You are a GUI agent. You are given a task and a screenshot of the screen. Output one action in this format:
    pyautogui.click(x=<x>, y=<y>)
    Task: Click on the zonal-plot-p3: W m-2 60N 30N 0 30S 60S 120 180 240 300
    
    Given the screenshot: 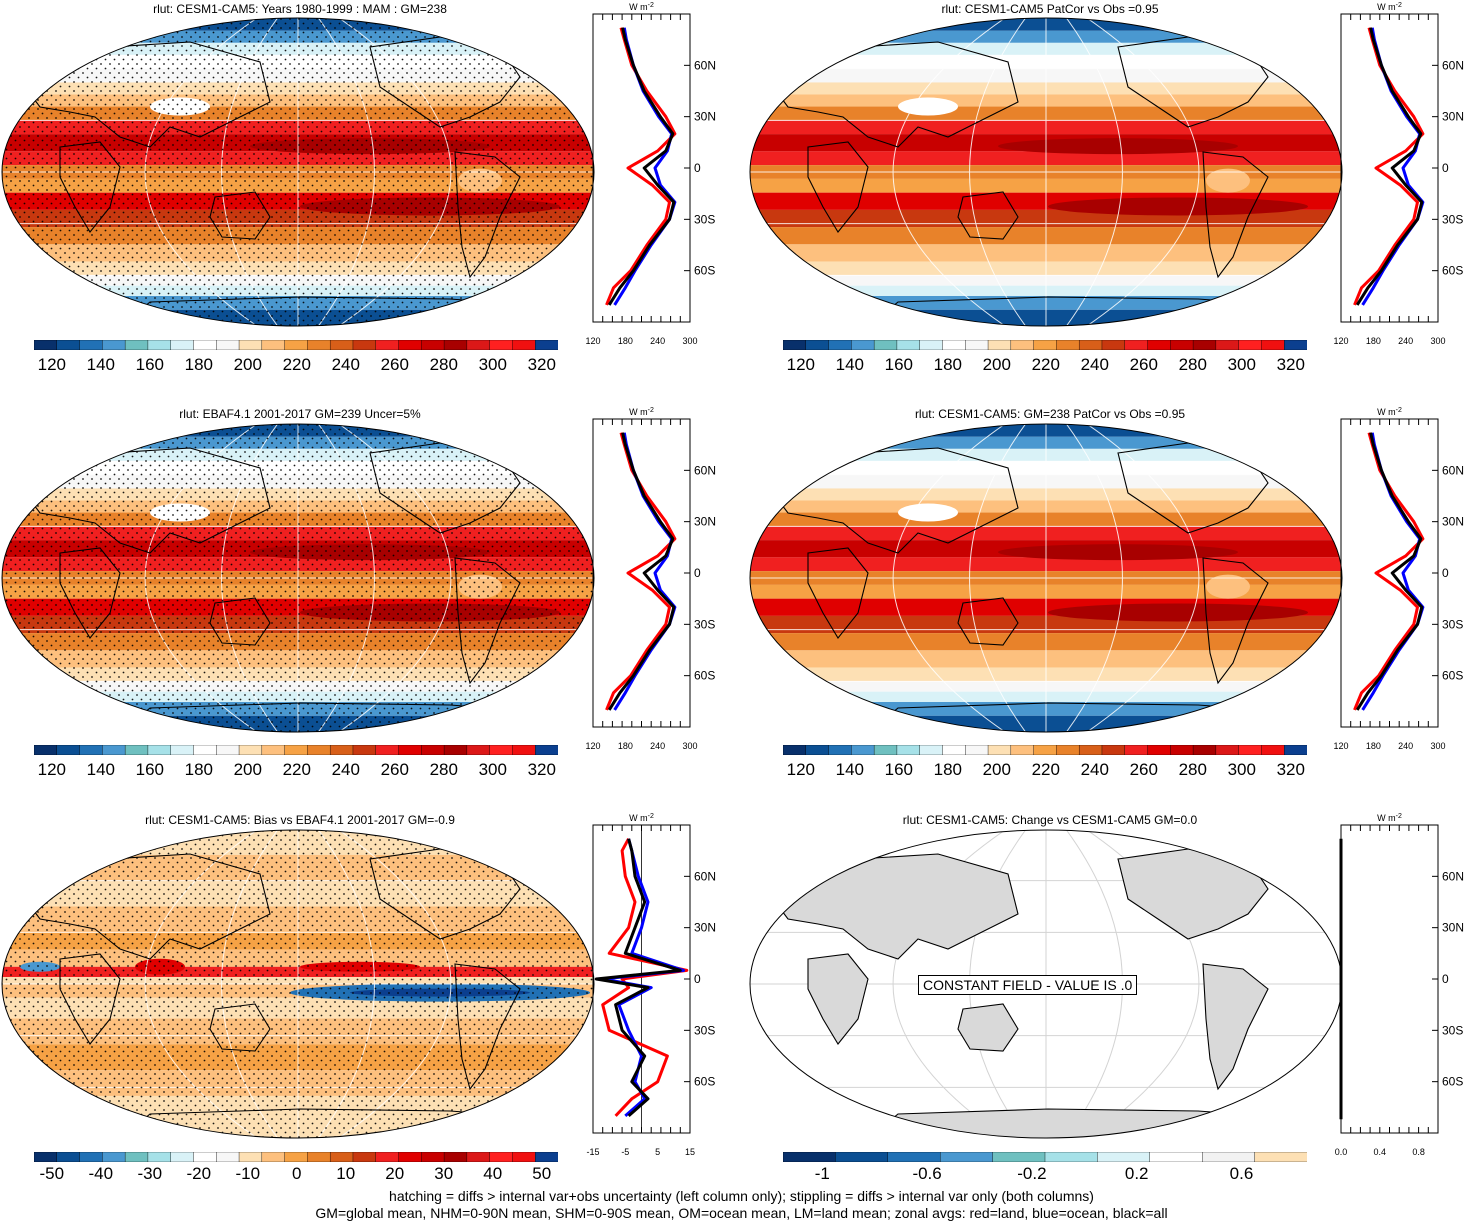 What is the action you would take?
    pyautogui.click(x=650, y=579)
    